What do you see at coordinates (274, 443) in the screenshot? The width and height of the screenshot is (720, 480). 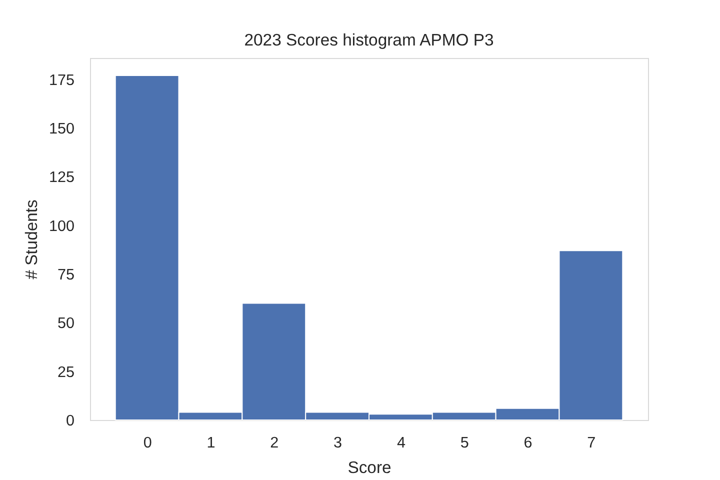 I see `x-tick-label: 2` at bounding box center [274, 443].